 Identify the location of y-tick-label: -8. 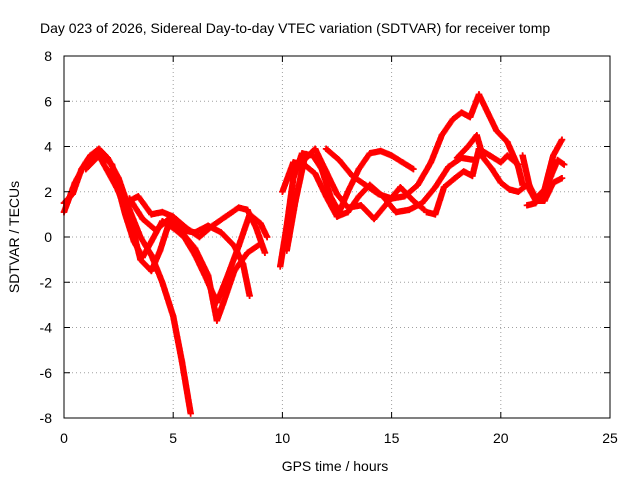
(46, 418).